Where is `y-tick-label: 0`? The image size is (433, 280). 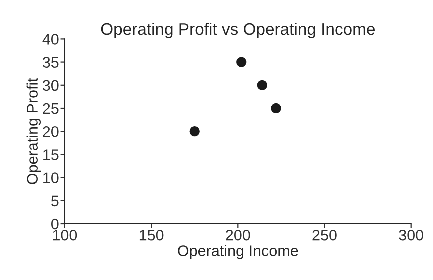
y-tick-label: 0 is located at coordinates (55, 224).